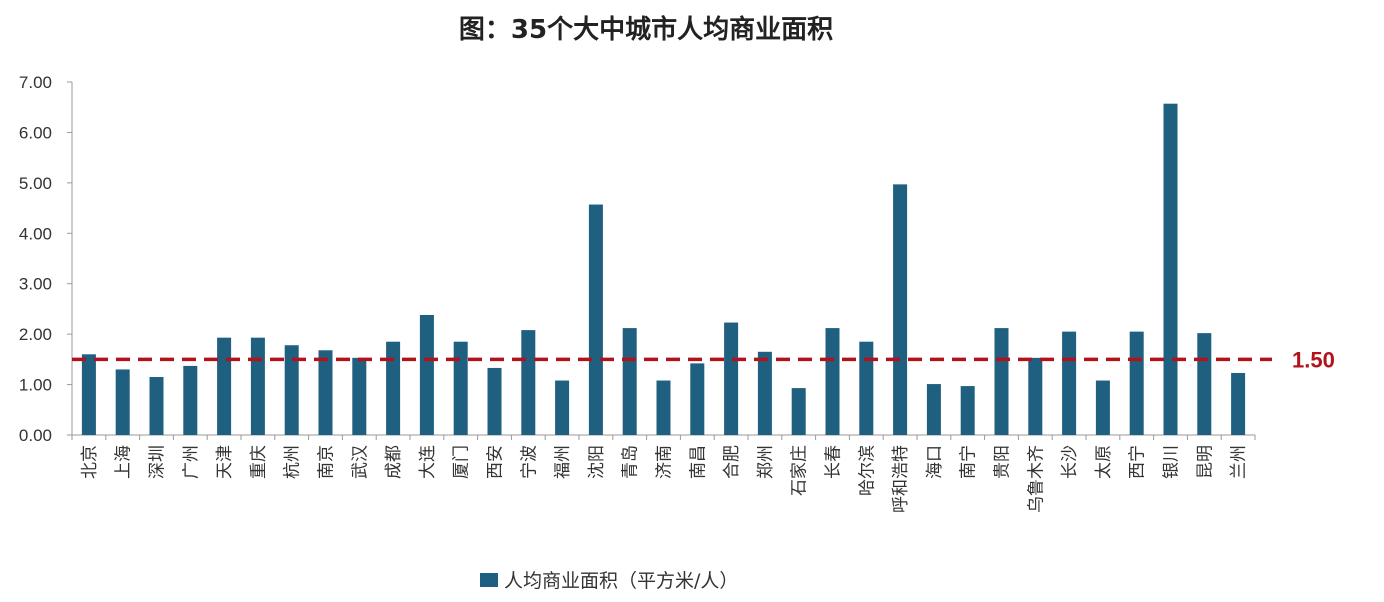  What do you see at coordinates (35, 334) in the screenshot?
I see `y-tick-label: 2.00` at bounding box center [35, 334].